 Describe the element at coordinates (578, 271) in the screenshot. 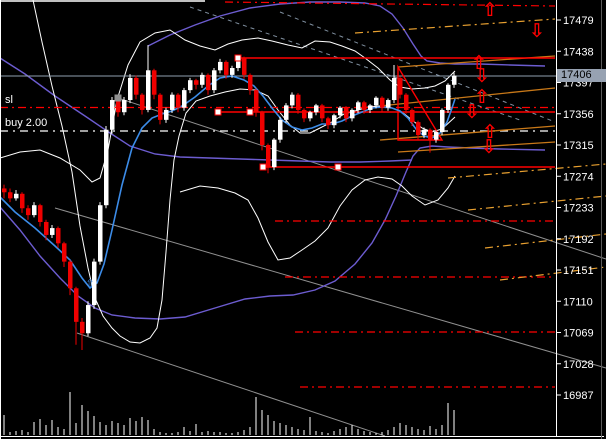

I see `price-axis-label: 17151` at that location.